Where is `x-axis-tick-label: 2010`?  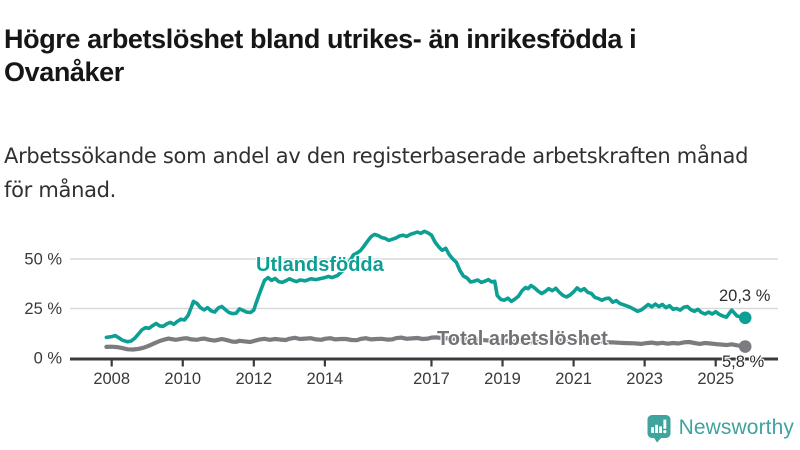 x-axis-tick-label: 2010 is located at coordinates (182, 379).